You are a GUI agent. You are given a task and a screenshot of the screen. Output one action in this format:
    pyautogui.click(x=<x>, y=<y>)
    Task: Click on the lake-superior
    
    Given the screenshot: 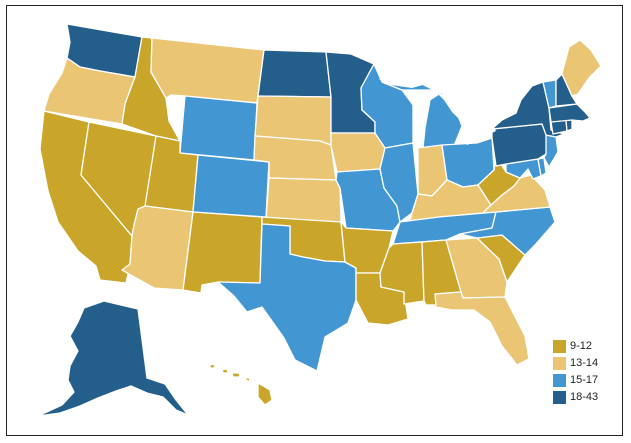 What is the action you would take?
    pyautogui.click(x=404, y=81)
    